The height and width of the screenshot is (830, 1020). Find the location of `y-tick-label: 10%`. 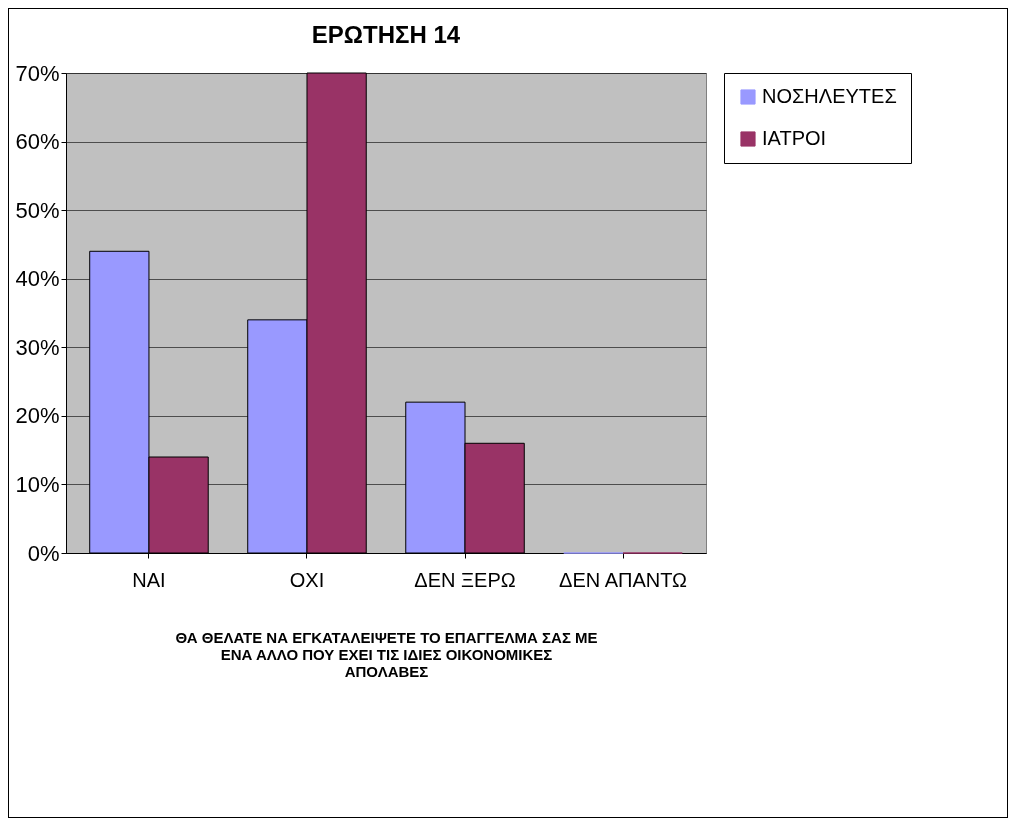

y-tick-label: 10% is located at coordinates (37, 484).